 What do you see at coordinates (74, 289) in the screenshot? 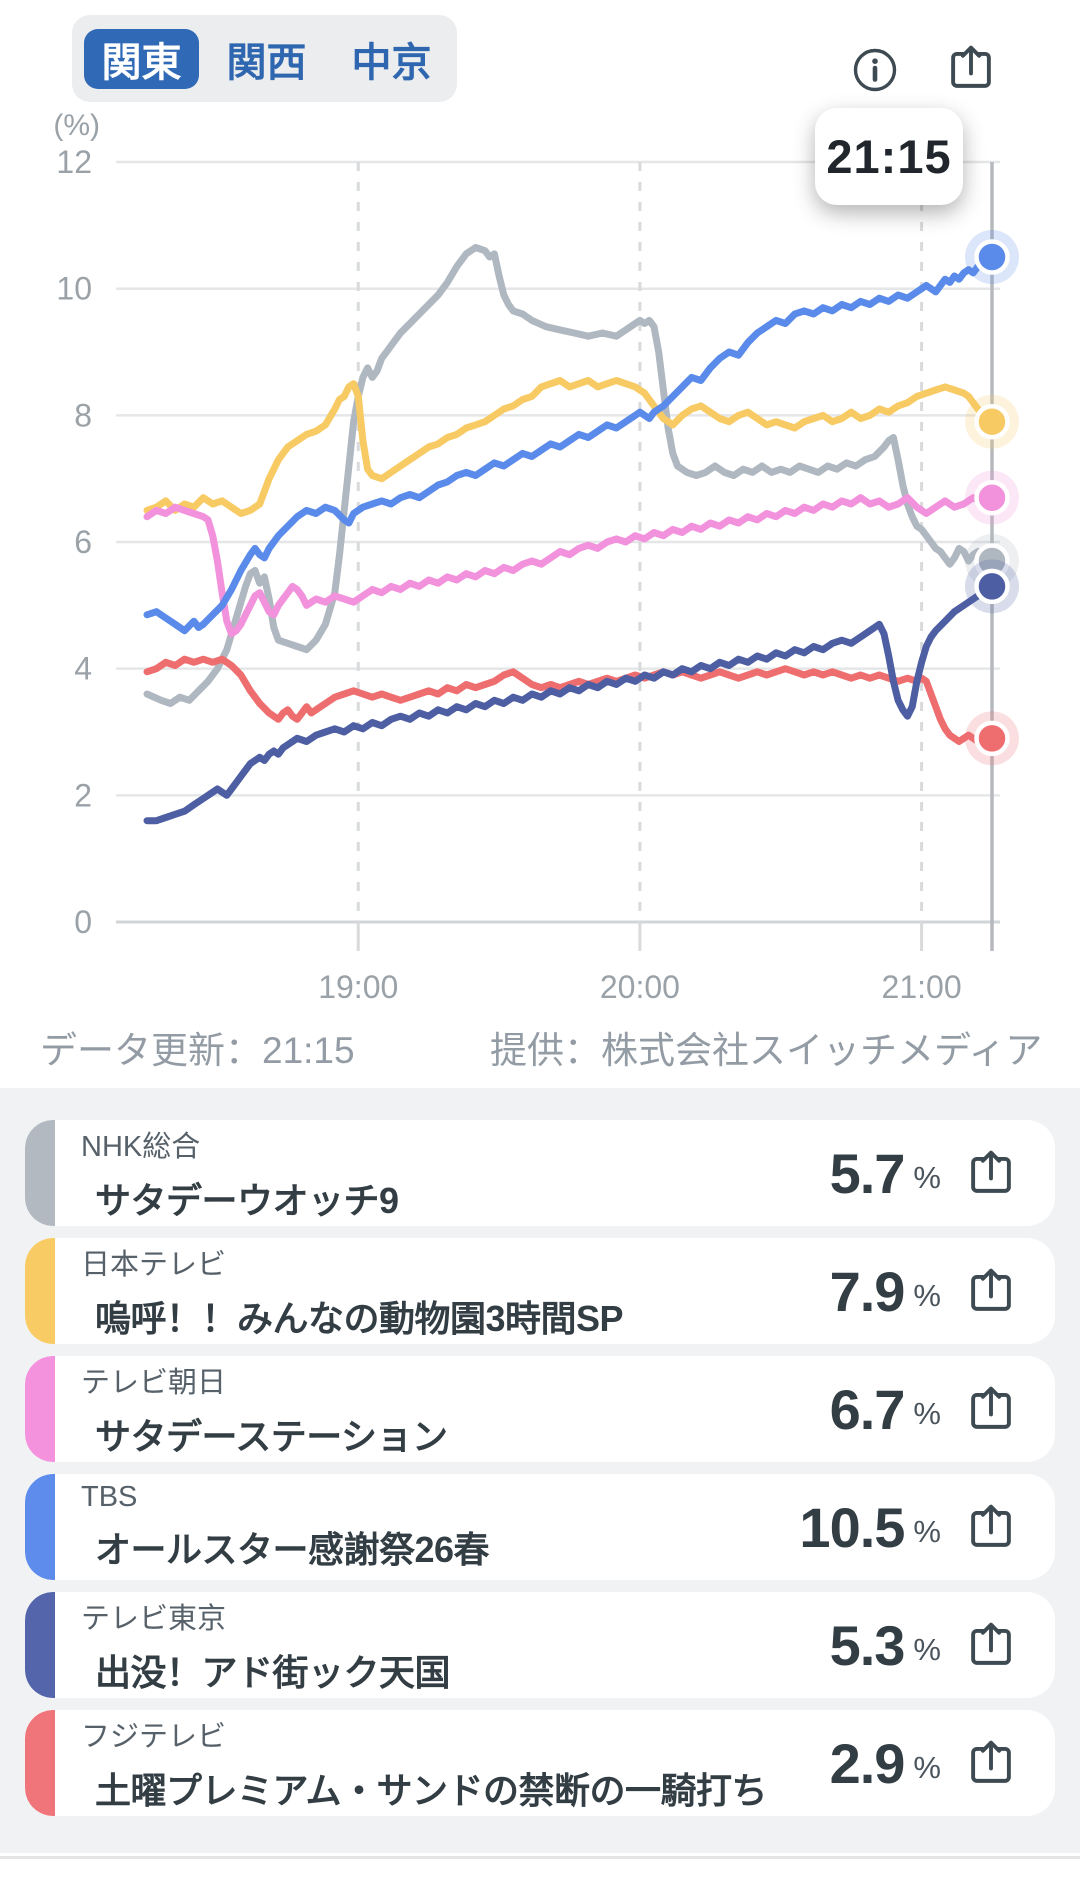
I see `y-axis-tick-label: 10` at bounding box center [74, 289].